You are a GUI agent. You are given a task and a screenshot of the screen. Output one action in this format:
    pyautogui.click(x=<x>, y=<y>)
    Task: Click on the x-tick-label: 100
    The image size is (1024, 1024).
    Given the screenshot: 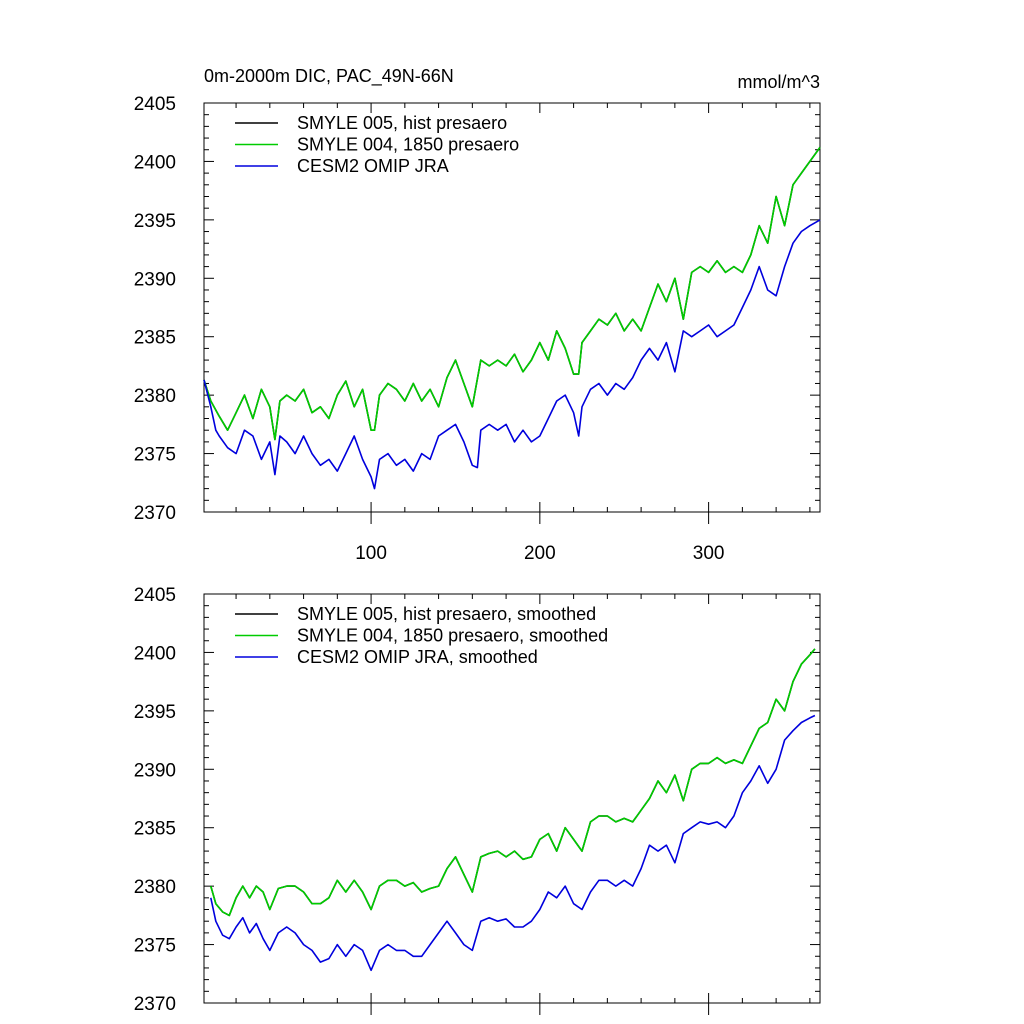 What is the action you would take?
    pyautogui.click(x=371, y=553)
    